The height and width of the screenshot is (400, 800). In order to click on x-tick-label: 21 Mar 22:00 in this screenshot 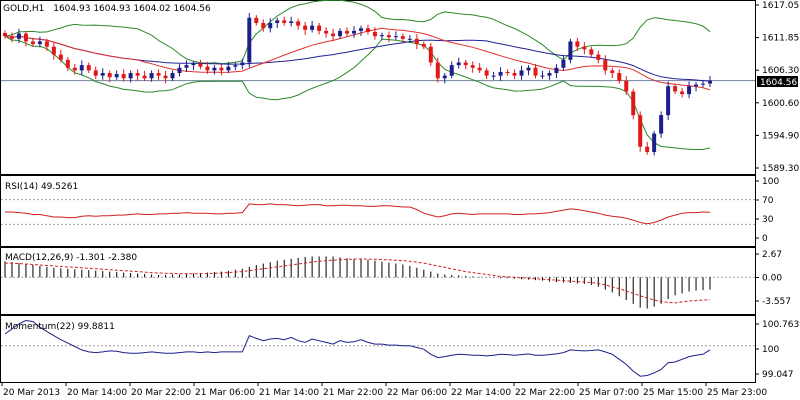, I will do `click(353, 393)`.